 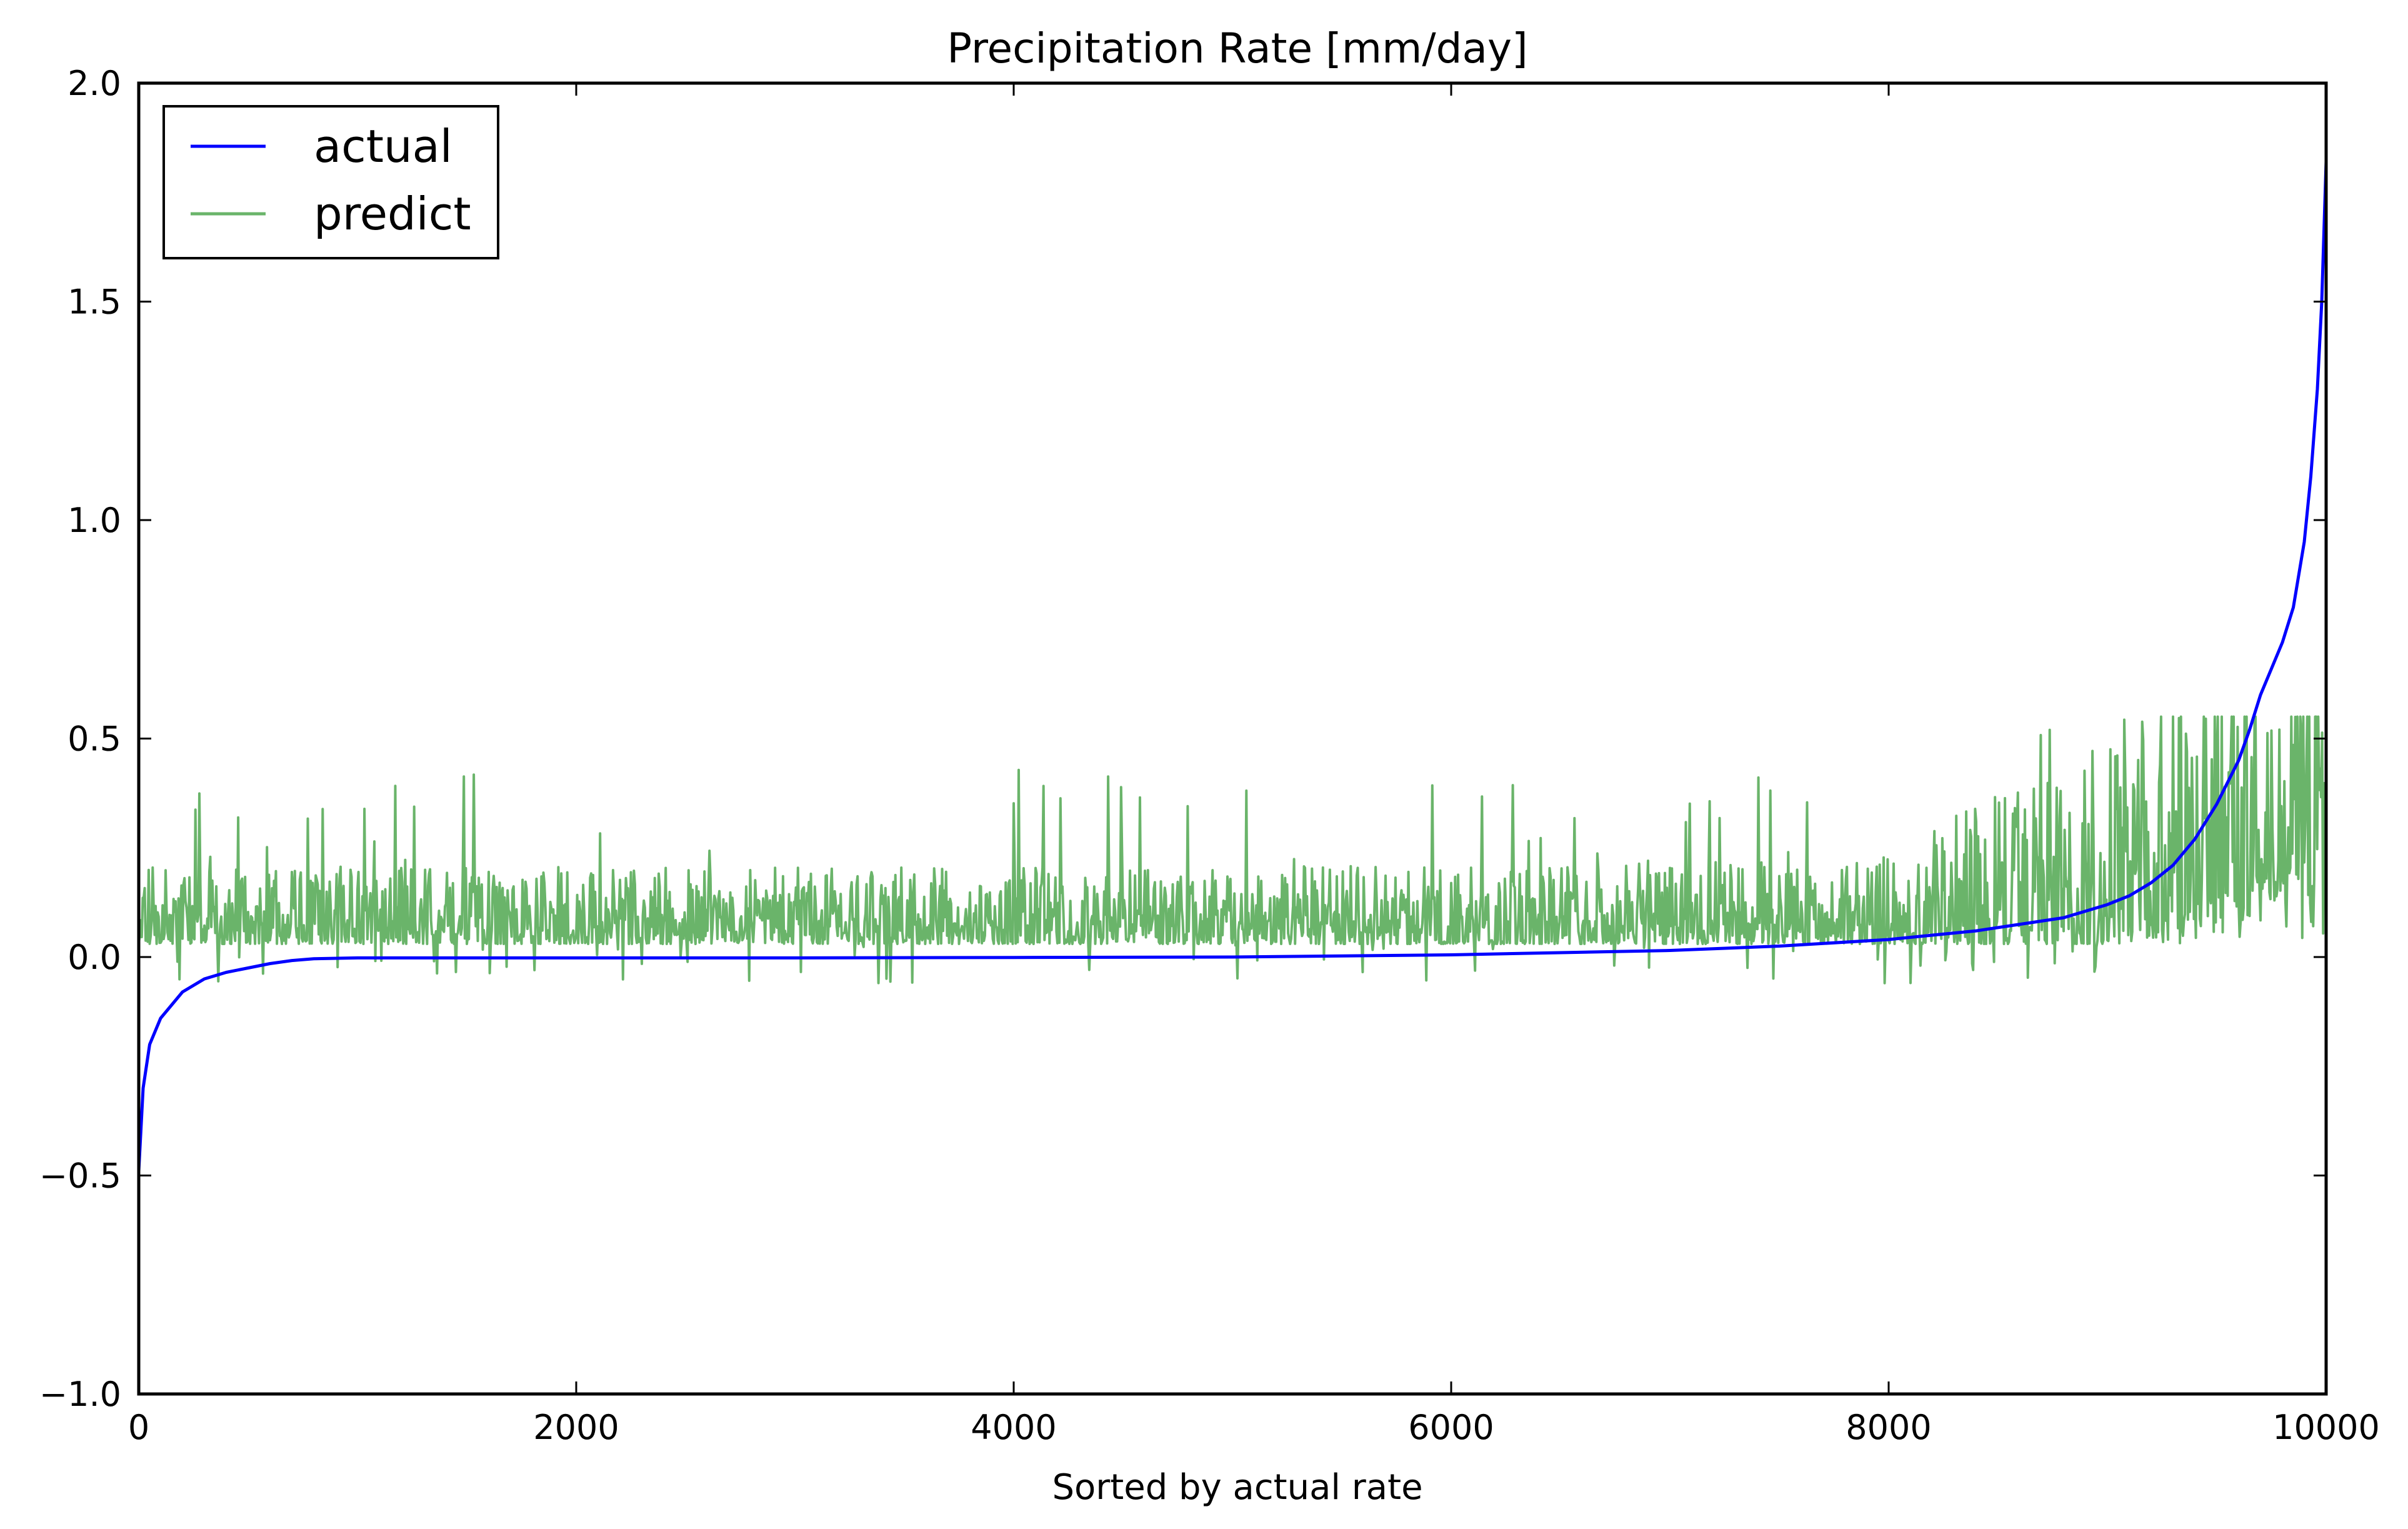 What do you see at coordinates (383, 146) in the screenshot?
I see `legend-label-actual: actual` at bounding box center [383, 146].